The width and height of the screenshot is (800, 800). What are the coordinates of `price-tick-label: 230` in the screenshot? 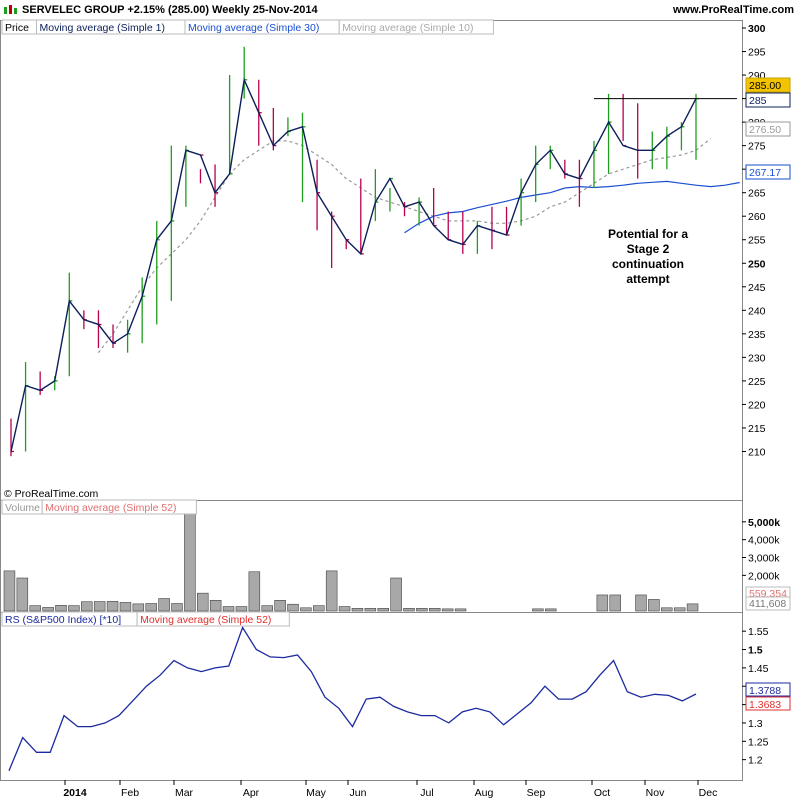 It's located at (757, 358).